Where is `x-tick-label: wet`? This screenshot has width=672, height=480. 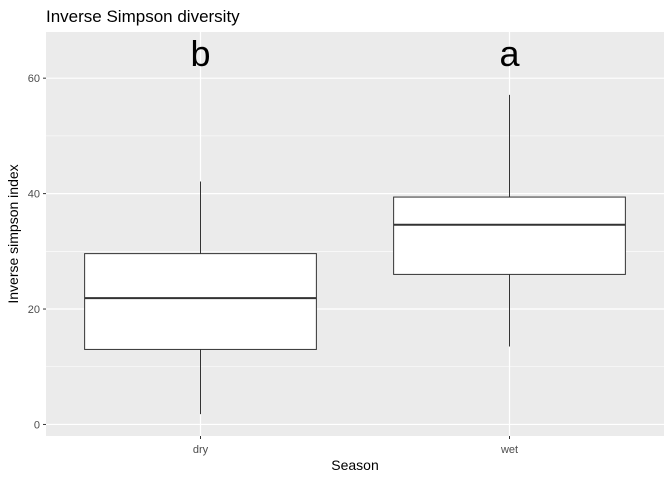 x-tick-label: wet is located at coordinates (509, 450).